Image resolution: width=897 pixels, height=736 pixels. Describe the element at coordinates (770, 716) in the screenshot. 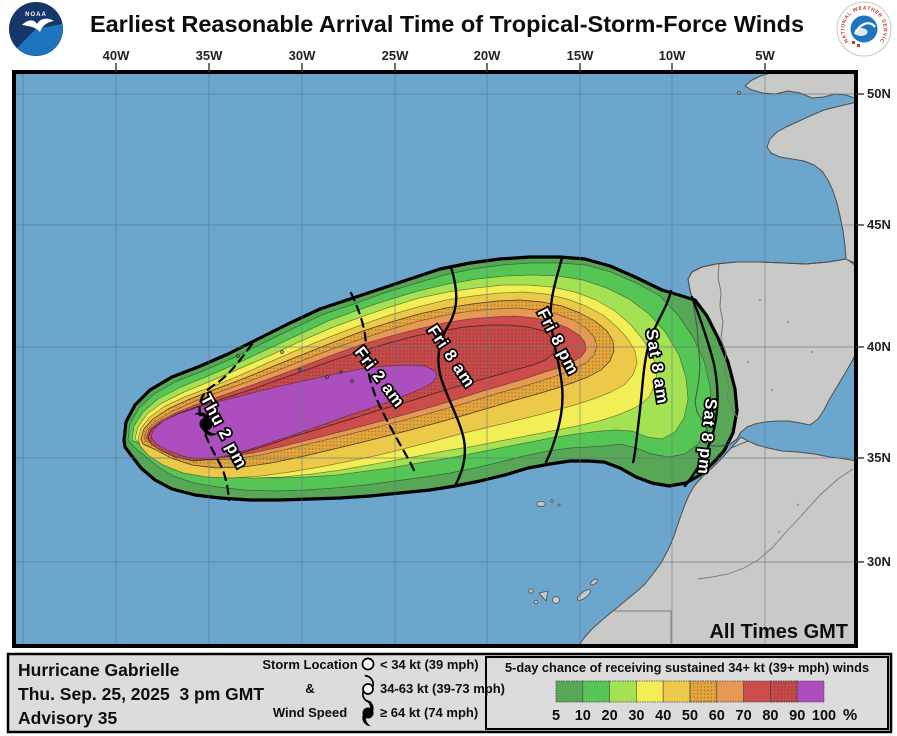

I see `colorbar-tick: 80` at that location.